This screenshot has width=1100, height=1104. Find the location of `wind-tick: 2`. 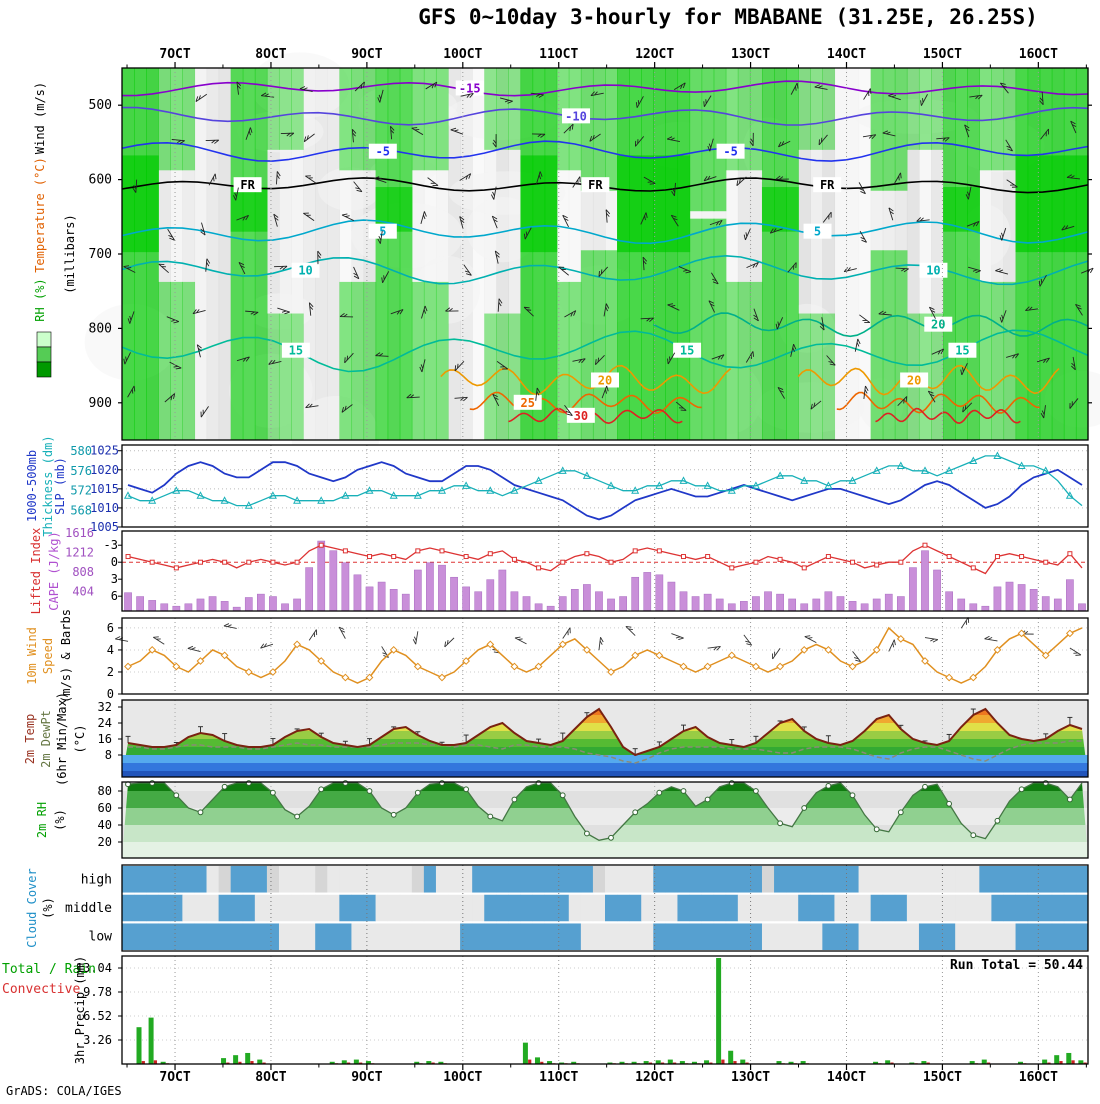

wind-tick: 2 is located at coordinates (110, 672).